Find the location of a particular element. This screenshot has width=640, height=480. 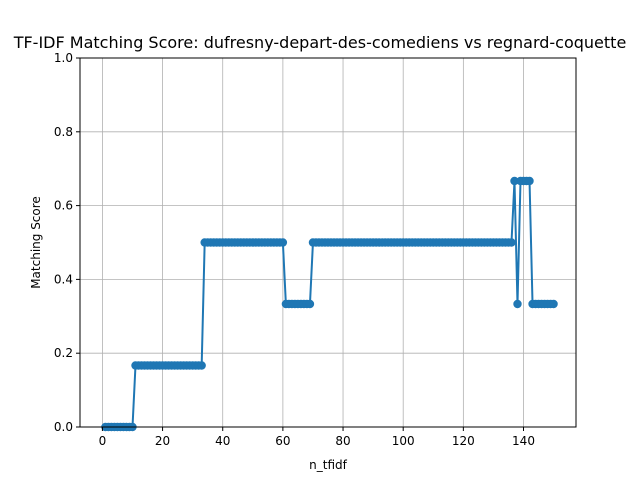

x-axis-label: n_tfidf is located at coordinates (328, 465).